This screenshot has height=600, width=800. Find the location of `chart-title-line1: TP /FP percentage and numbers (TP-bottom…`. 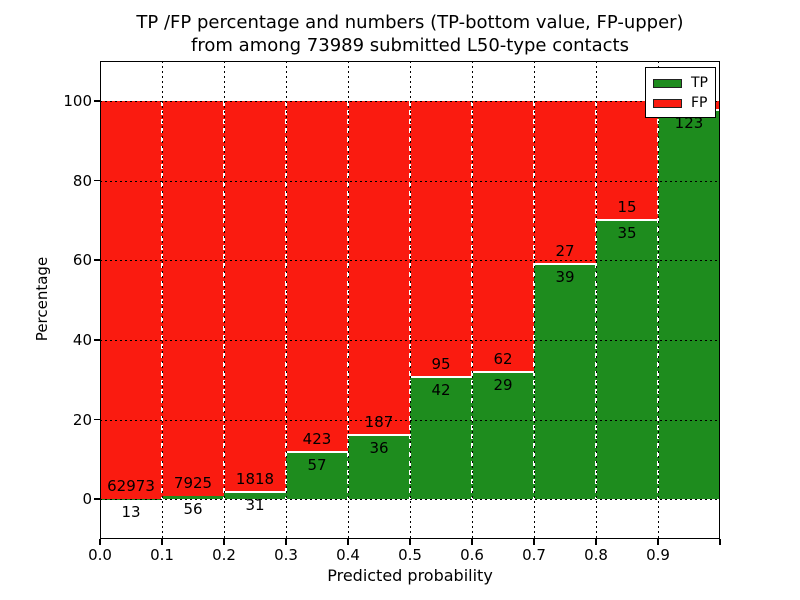

chart-title-line1: TP /FP percentage and numbers (TP-bottom… is located at coordinates (410, 22).